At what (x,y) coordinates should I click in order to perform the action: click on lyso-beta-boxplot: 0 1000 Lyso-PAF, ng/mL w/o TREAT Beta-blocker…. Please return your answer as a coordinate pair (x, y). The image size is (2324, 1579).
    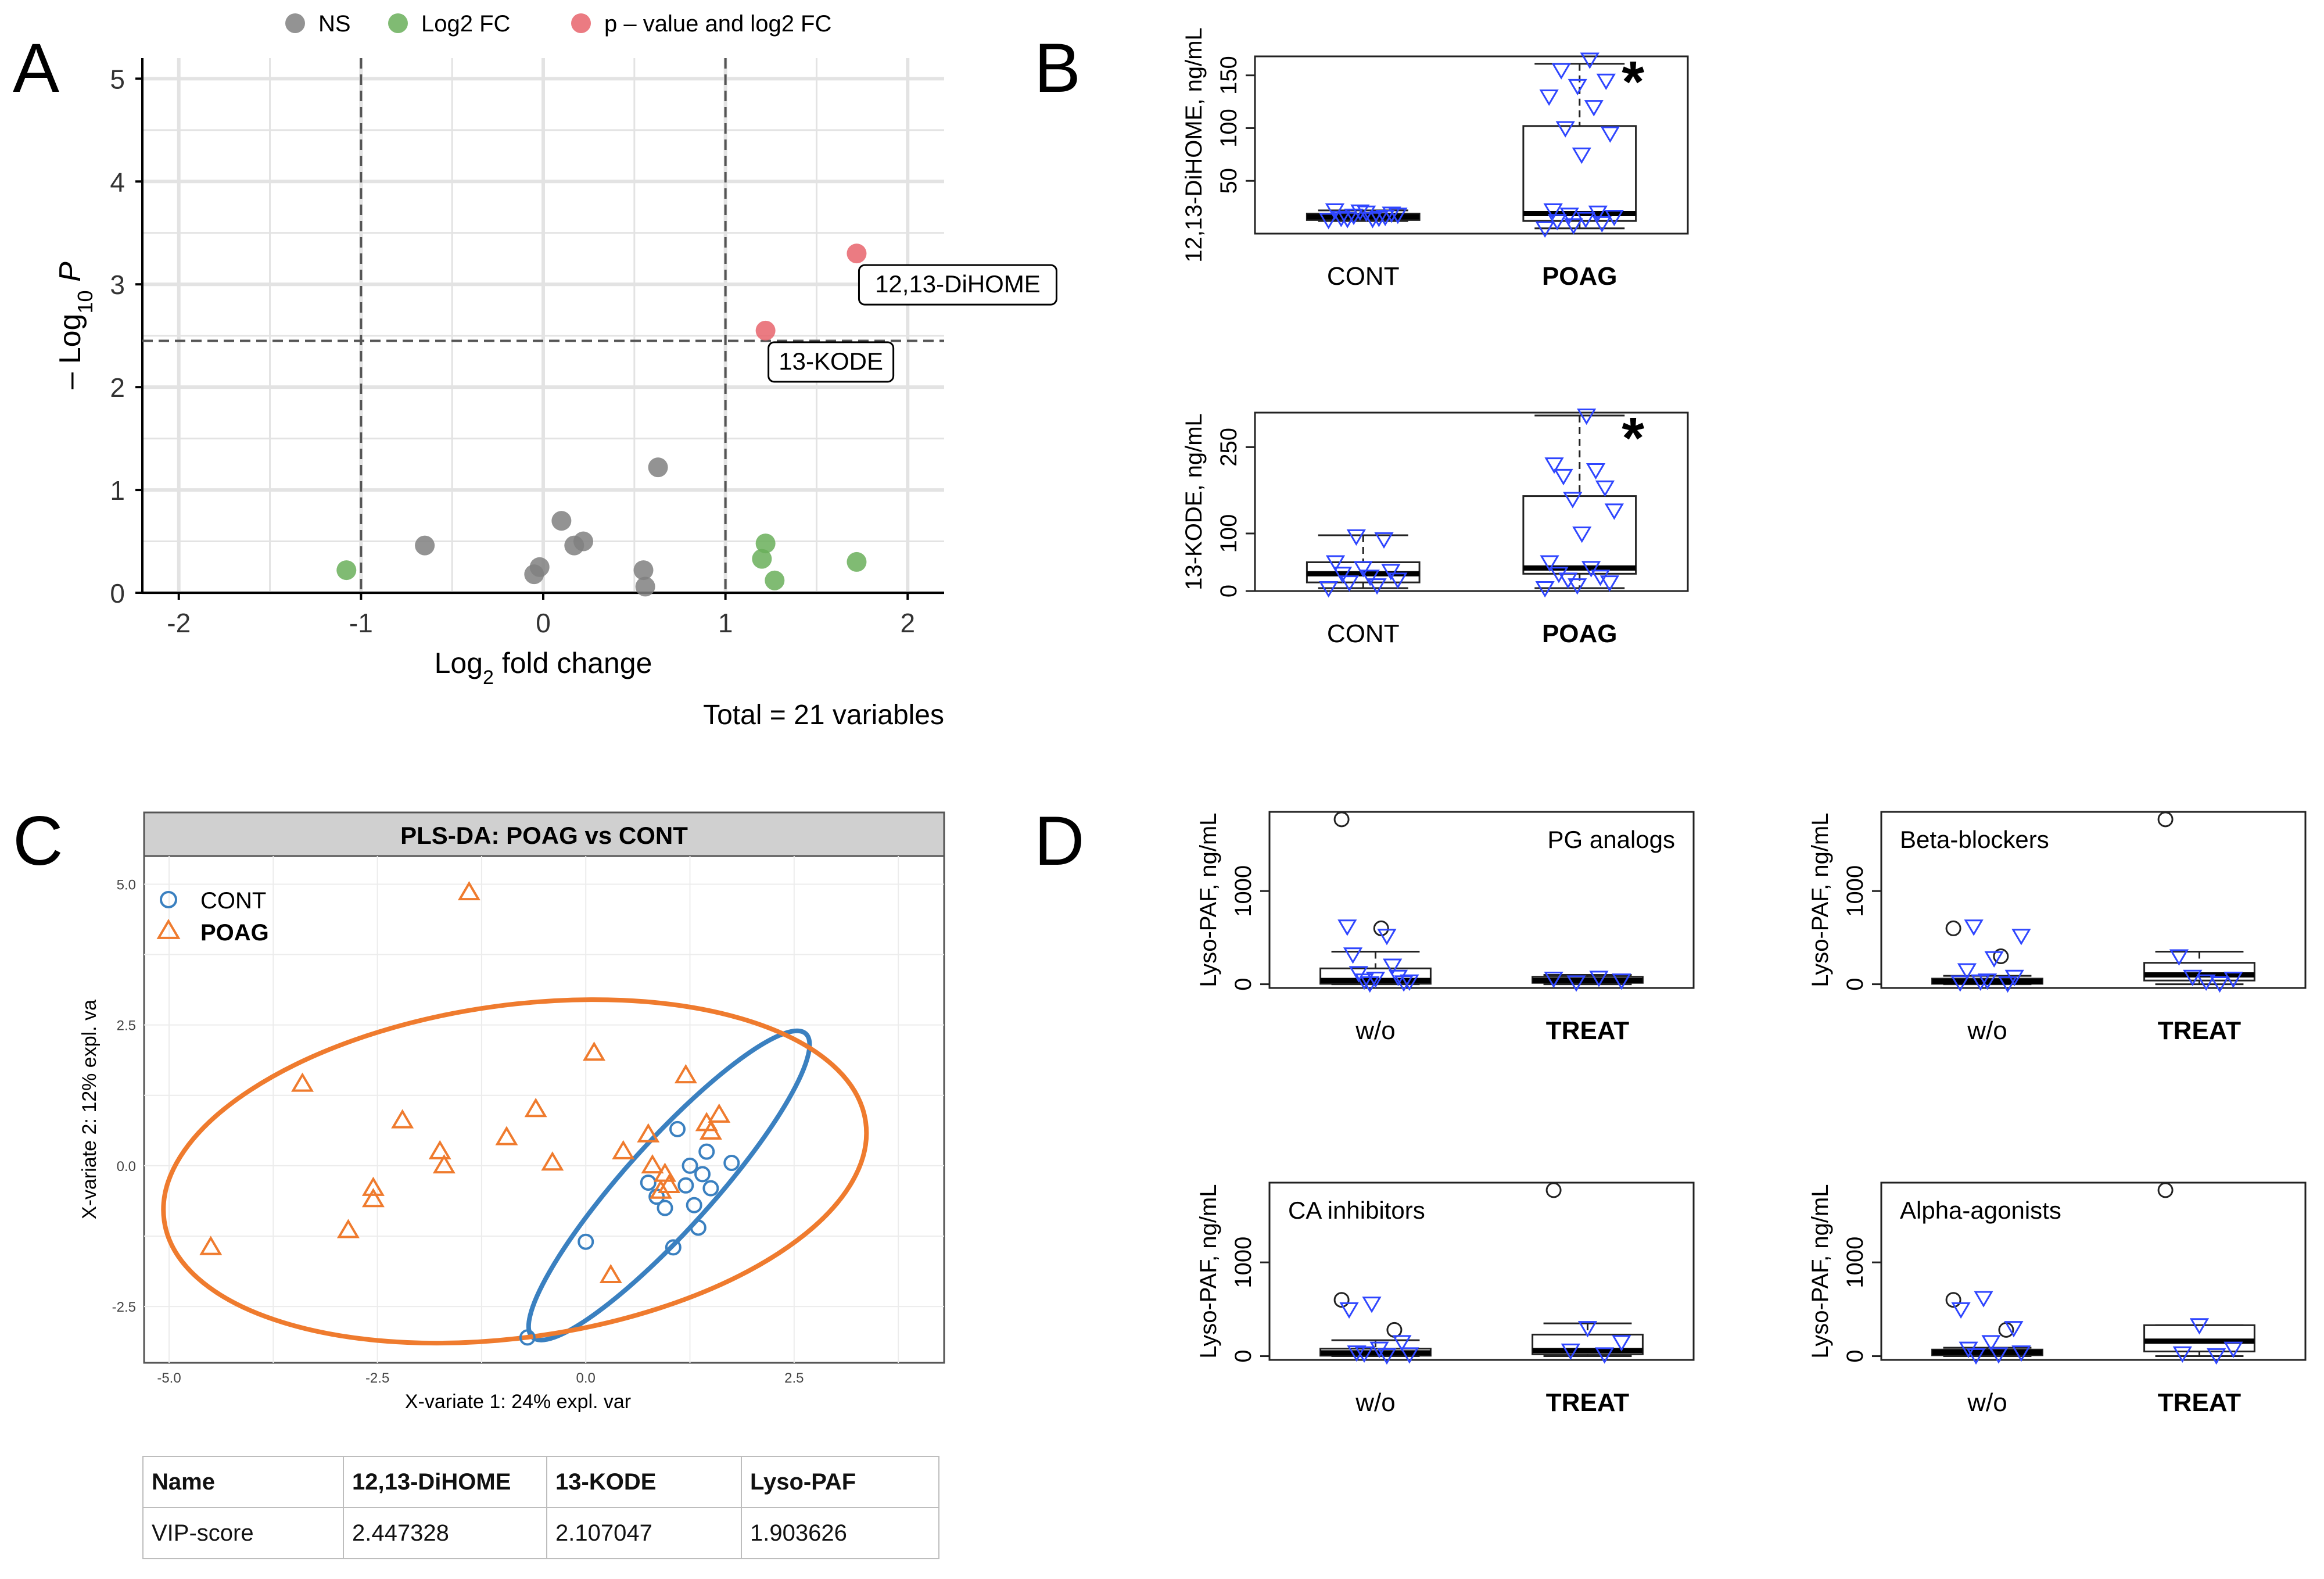
    Looking at the image, I should click on (2057, 928).